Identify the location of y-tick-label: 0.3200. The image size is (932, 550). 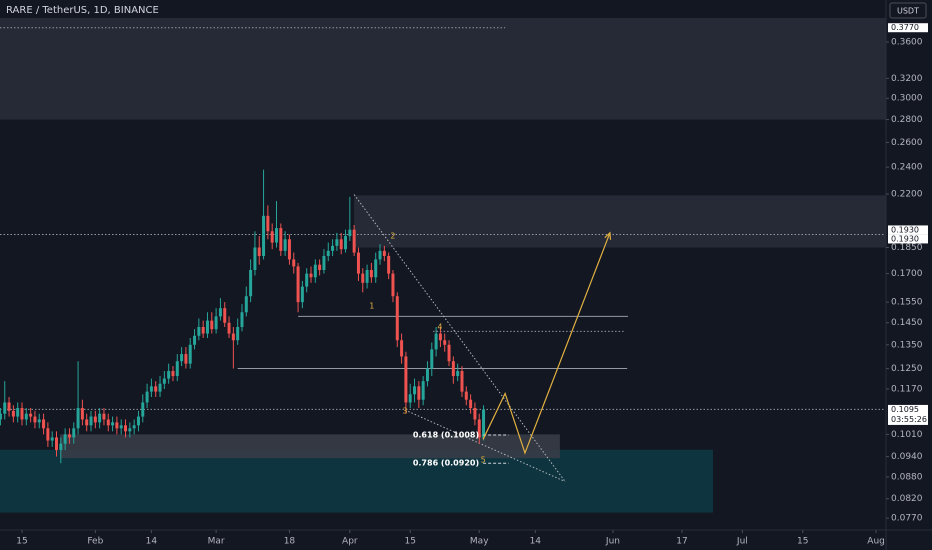
(907, 79).